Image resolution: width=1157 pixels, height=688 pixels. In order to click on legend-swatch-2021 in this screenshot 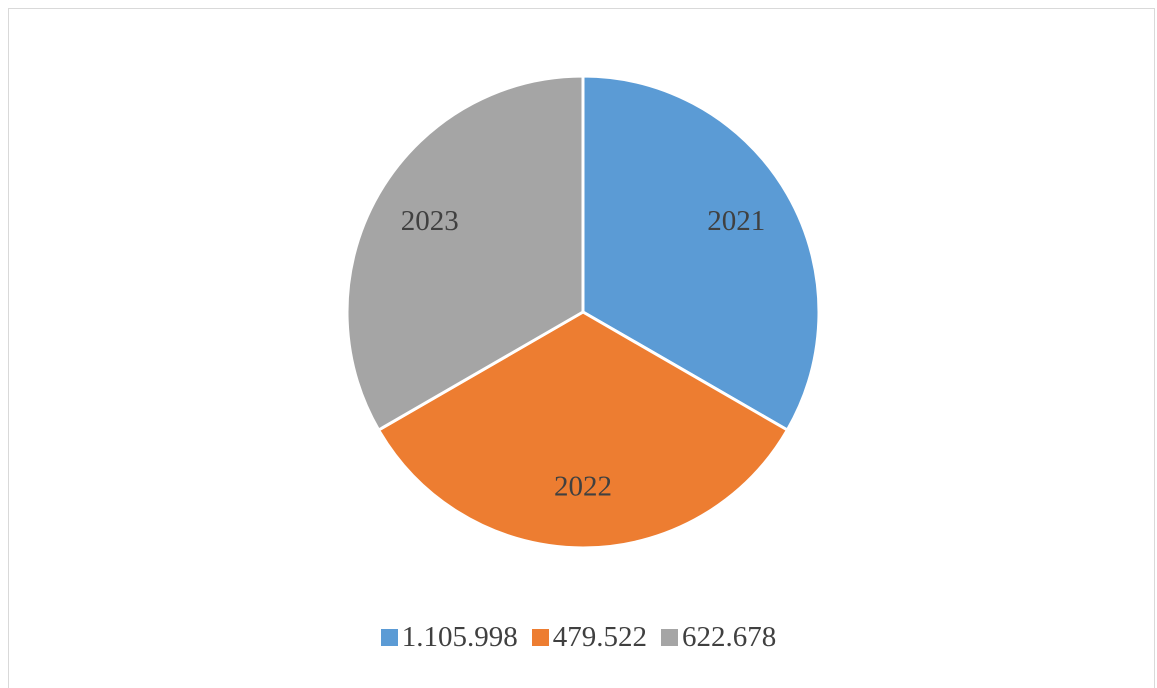, I will do `click(389, 637)`.